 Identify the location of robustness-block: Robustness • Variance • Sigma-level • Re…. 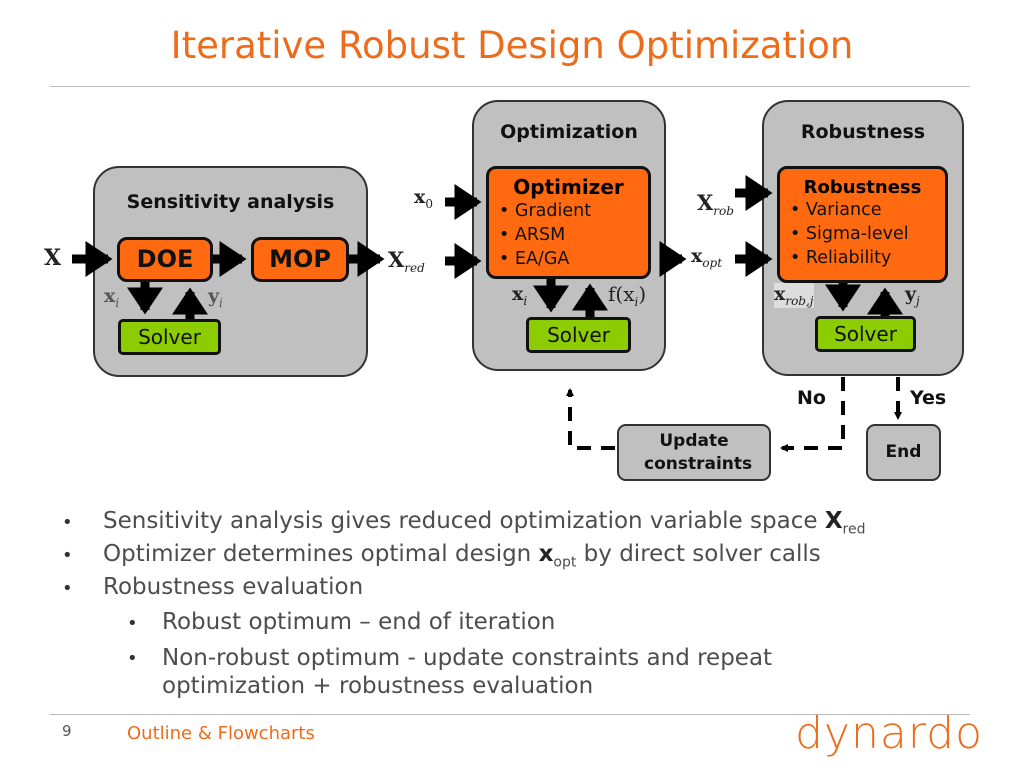
(862, 224).